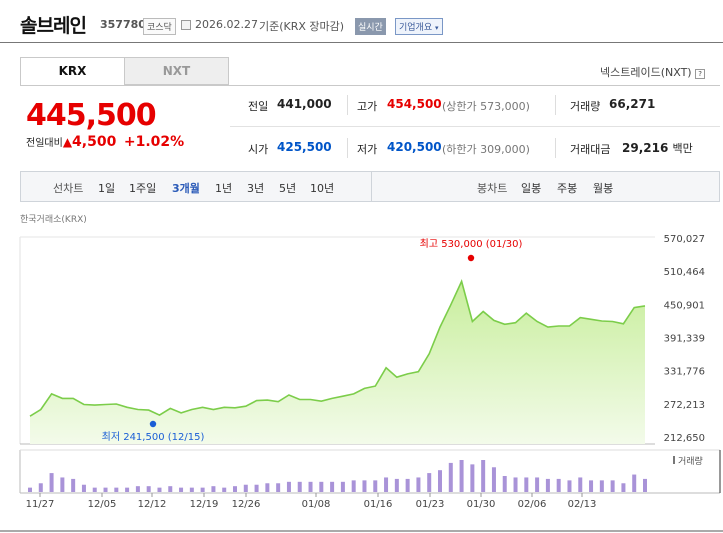 The image size is (723, 533). I want to click on market-badge: 코스닥, so click(159, 26).